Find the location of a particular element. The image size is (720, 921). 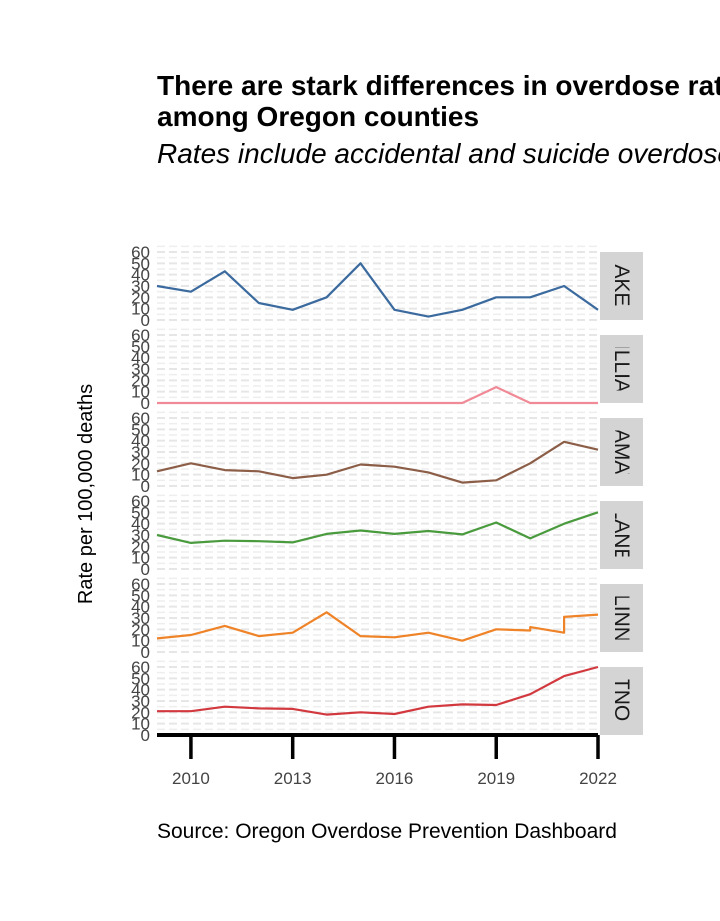

x-tick-label: 2019 is located at coordinates (496, 778).